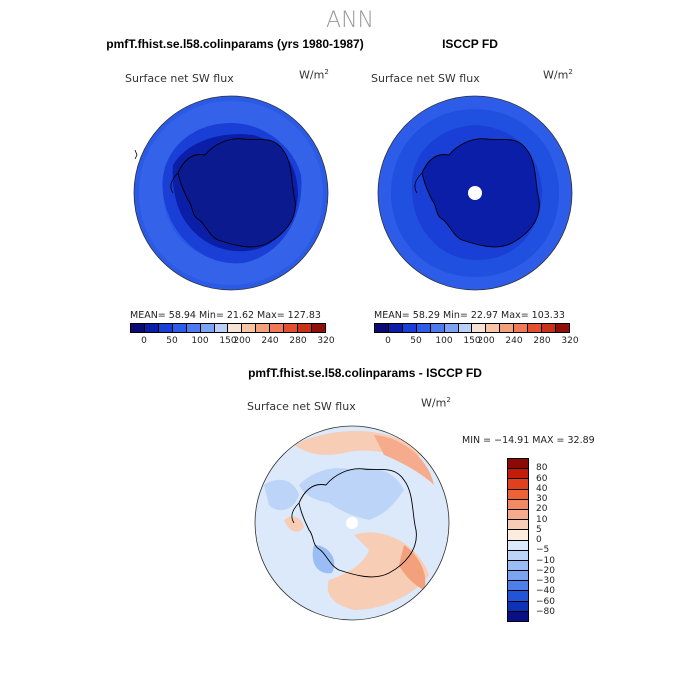 This screenshot has height=700, width=700. I want to click on colorbar-tick-label: −20, so click(545, 570).